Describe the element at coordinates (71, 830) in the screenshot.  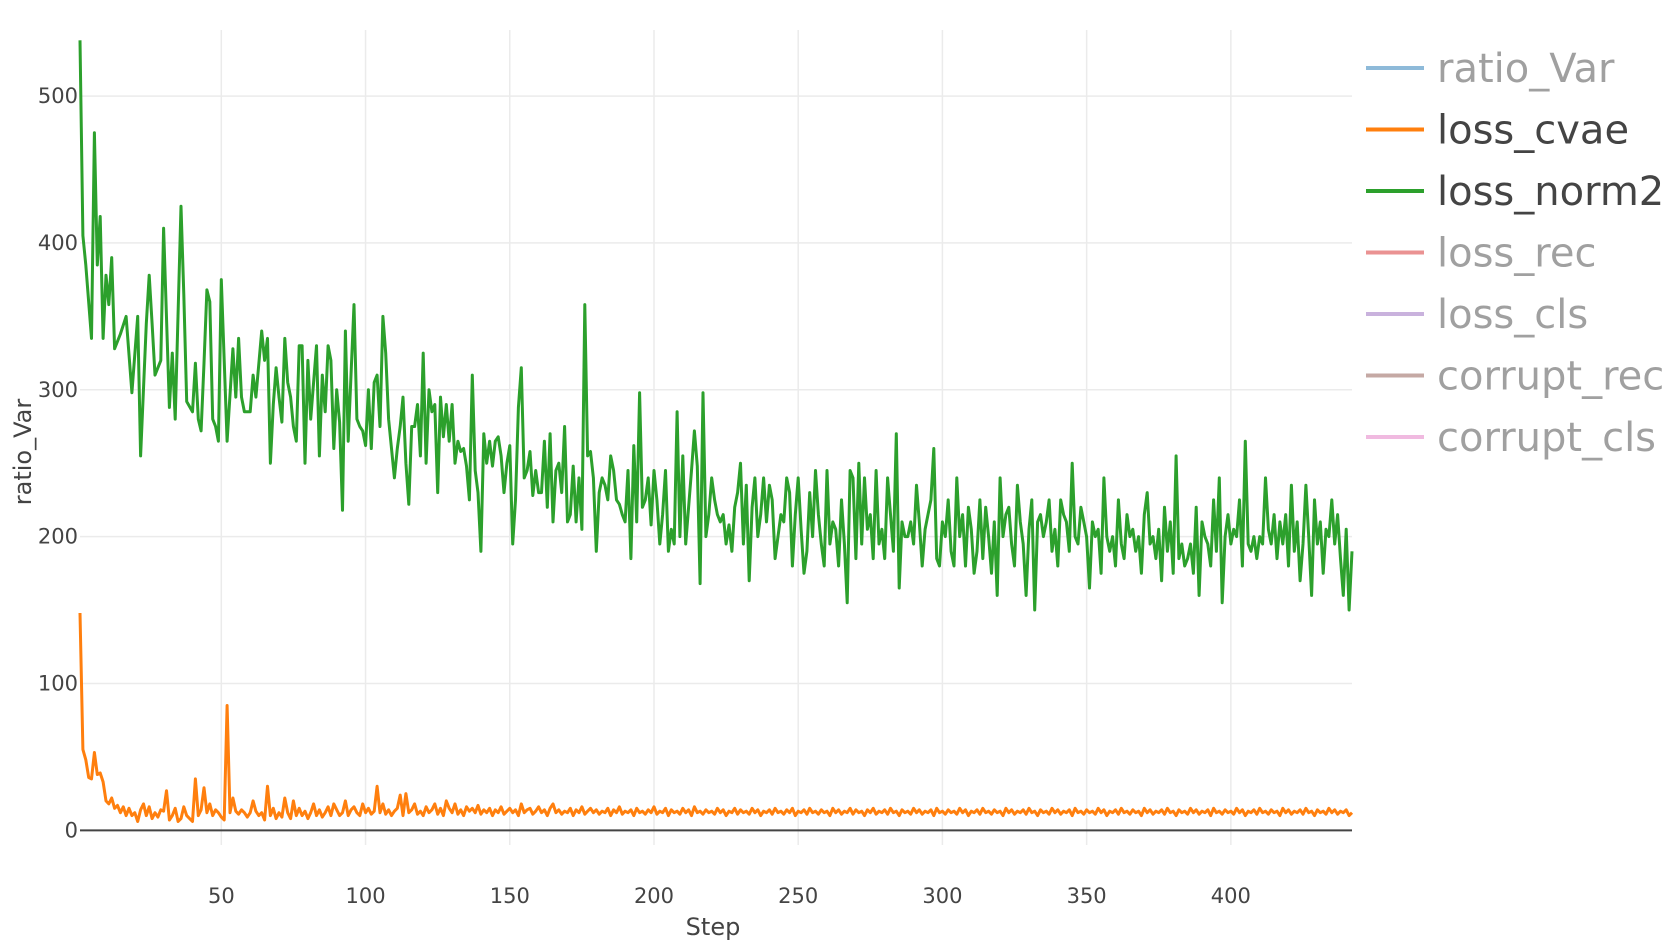
I see `y-tick-label: 0` at that location.